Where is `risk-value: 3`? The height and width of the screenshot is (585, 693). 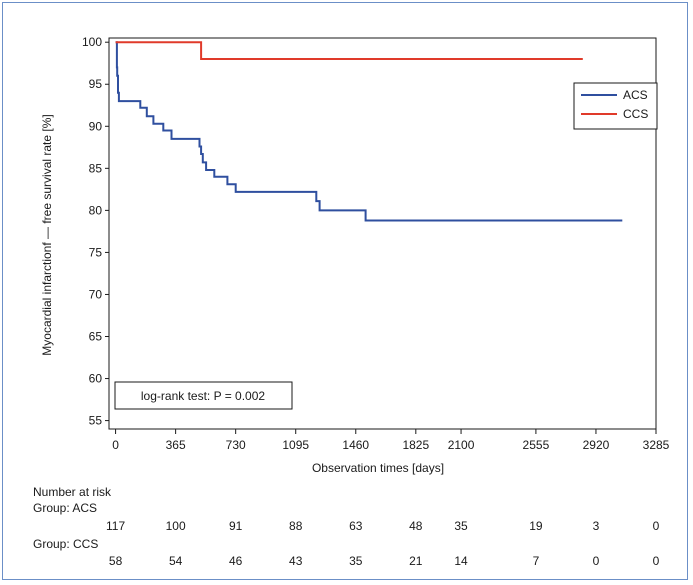 risk-value: 3 is located at coordinates (596, 526).